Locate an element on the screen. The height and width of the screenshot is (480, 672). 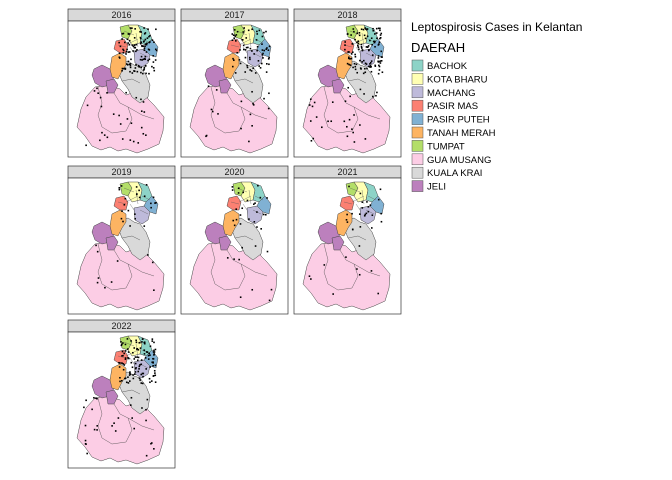
strip-label: 2017 is located at coordinates (234, 15).